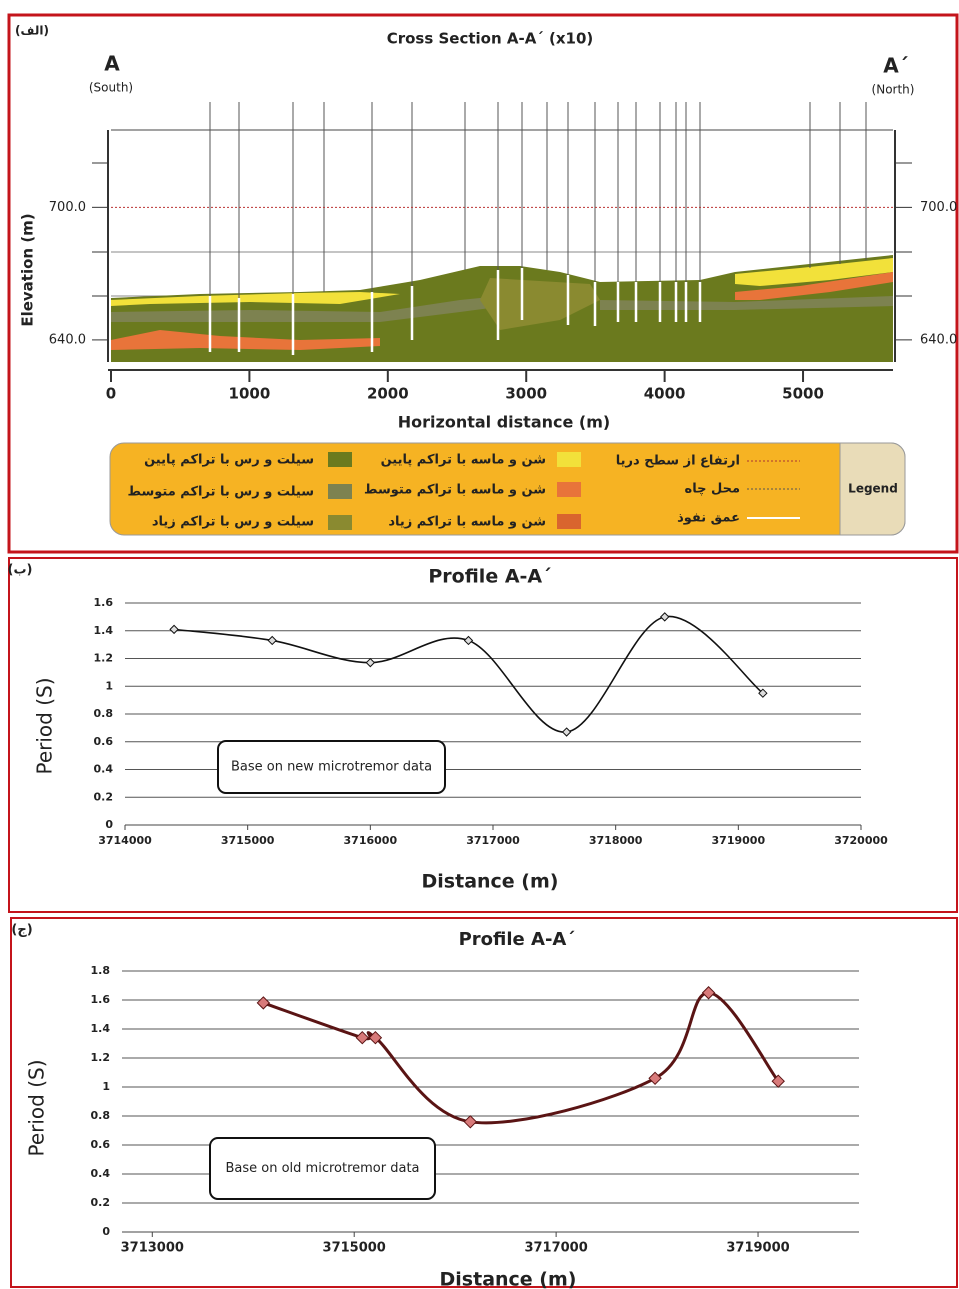 The height and width of the screenshot is (1289, 959). I want to click on x-tick-label: 3000, so click(526, 394).